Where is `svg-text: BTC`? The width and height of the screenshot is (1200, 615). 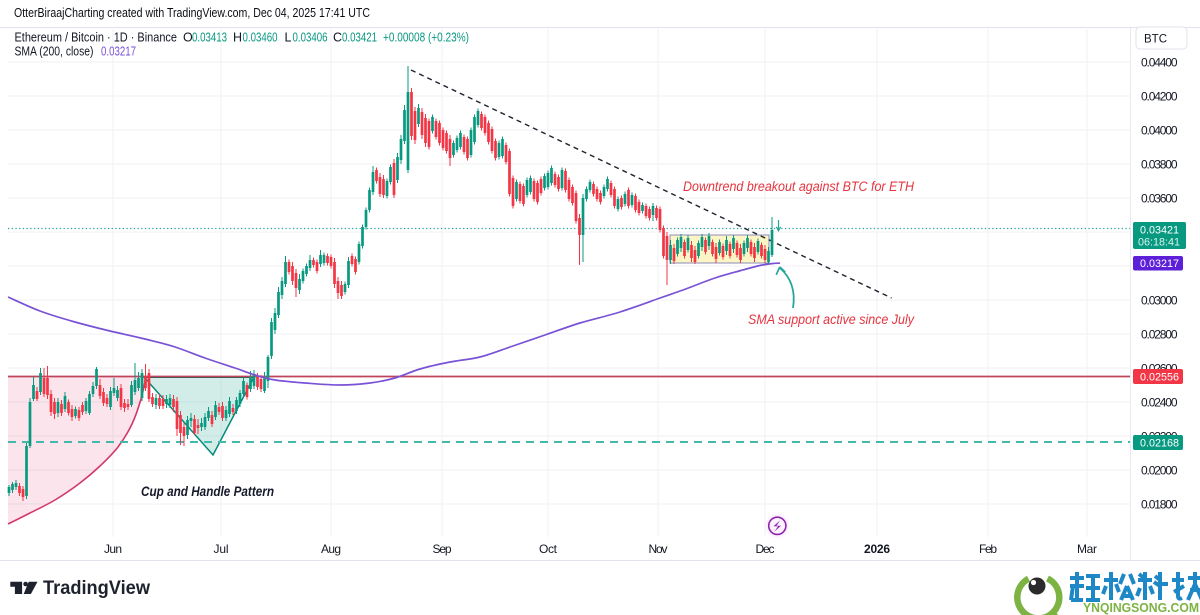 svg-text: BTC is located at coordinates (1155, 40).